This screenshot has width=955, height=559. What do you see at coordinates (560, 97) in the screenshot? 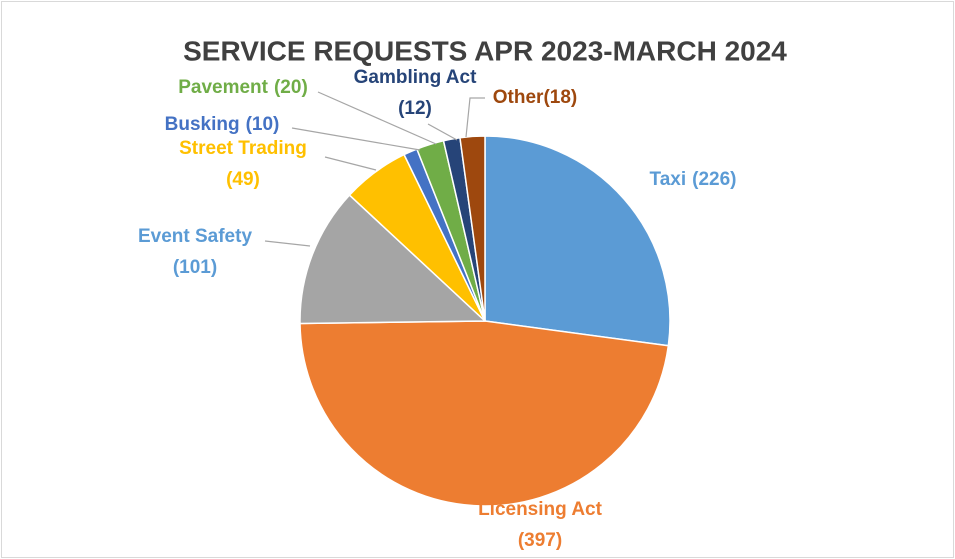
I see `value-label: (18)` at bounding box center [560, 97].